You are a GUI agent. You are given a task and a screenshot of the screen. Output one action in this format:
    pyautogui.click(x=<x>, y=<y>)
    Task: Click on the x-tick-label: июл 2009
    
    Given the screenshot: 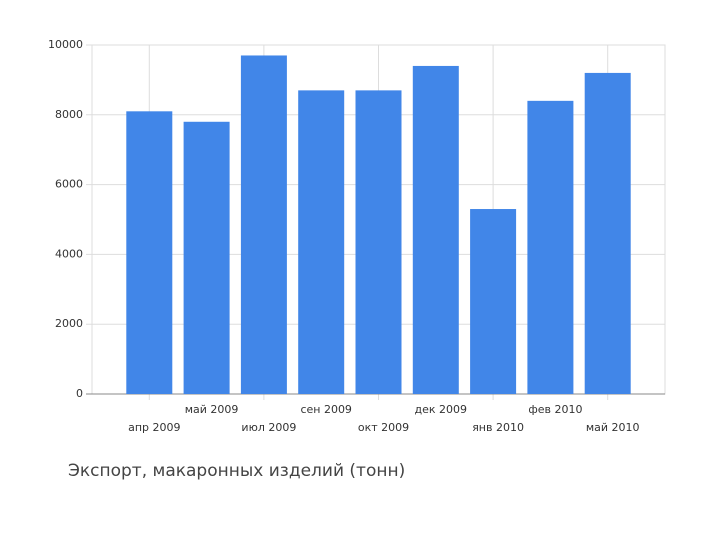 What is the action you would take?
    pyautogui.click(x=268, y=427)
    